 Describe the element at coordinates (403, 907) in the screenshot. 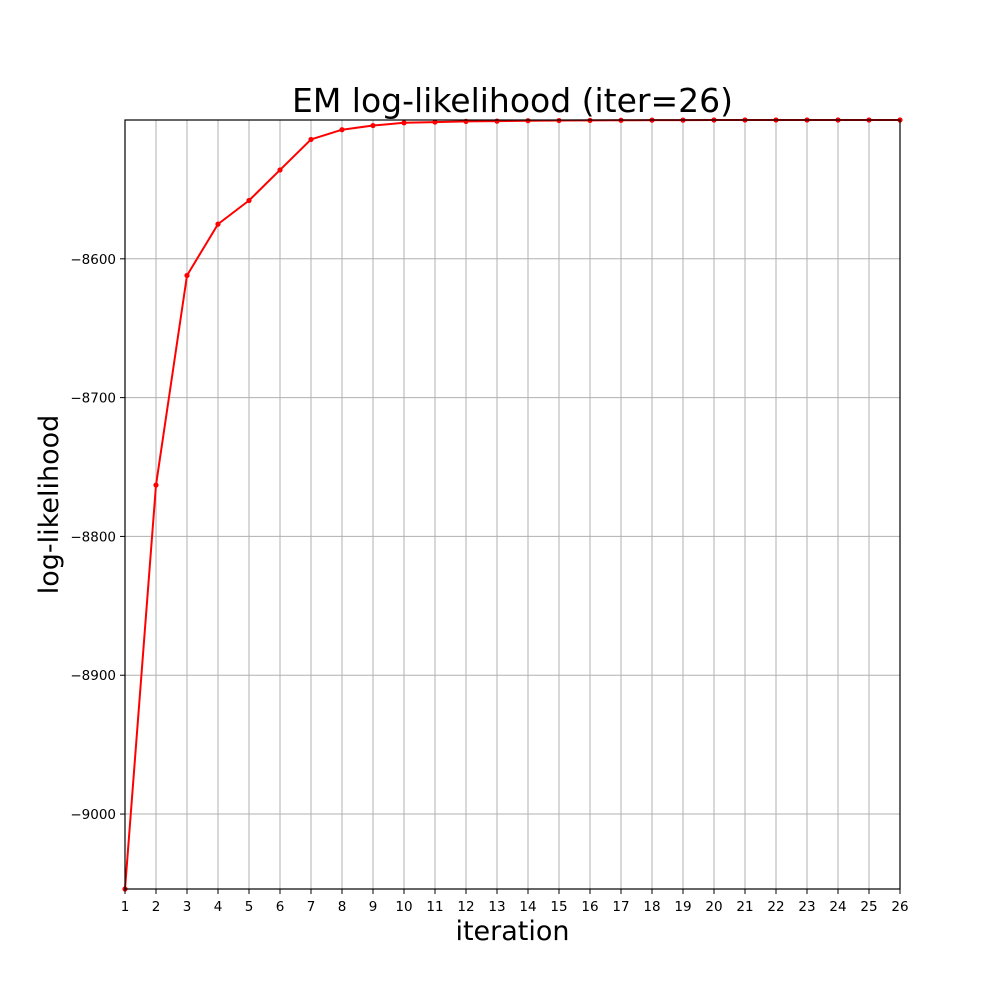

I see `x-tick-label: 10` at that location.